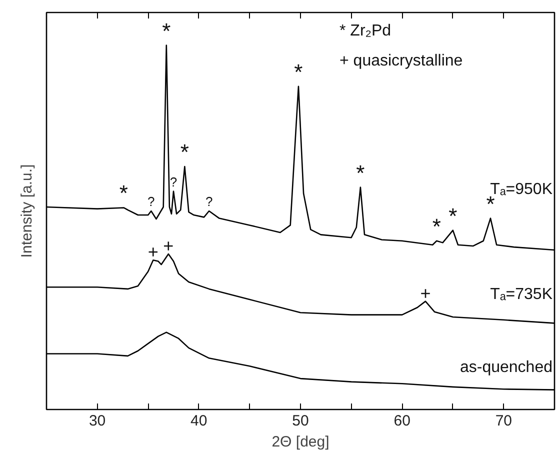 Image resolution: width=558 pixels, height=453 pixels. Describe the element at coordinates (199, 421) in the screenshot. I see `x-tick-label: 40` at that location.